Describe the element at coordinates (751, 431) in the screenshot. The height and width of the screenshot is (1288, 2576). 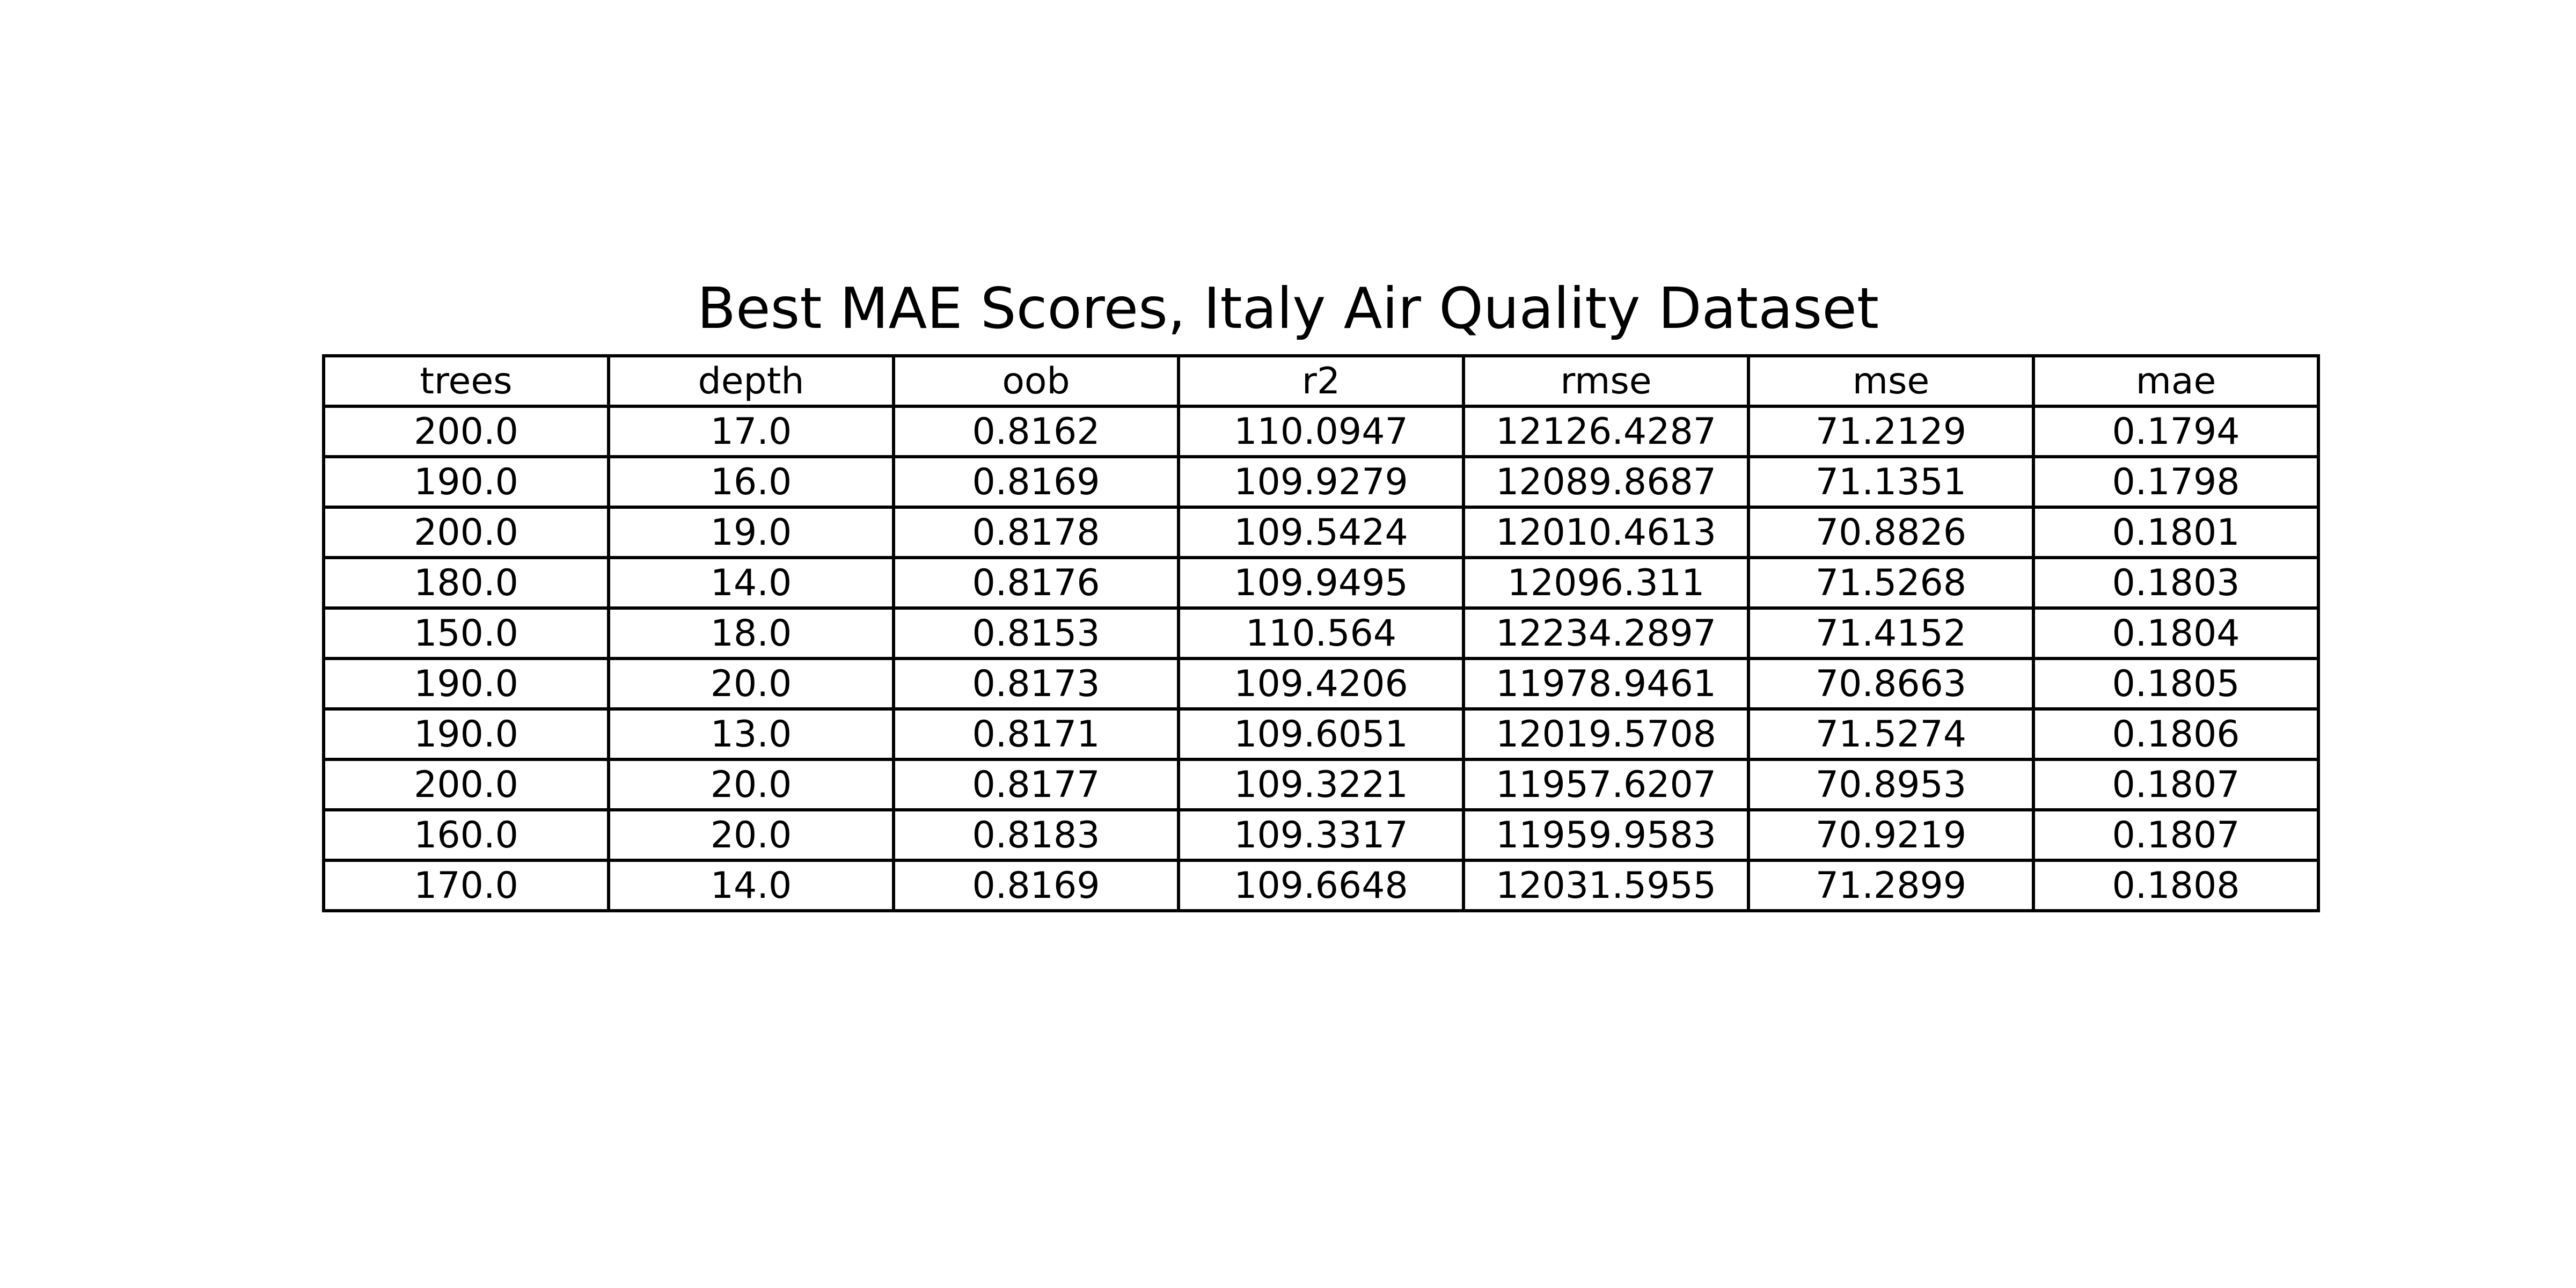
I see `table-cell-depth: 17.0` at that location.